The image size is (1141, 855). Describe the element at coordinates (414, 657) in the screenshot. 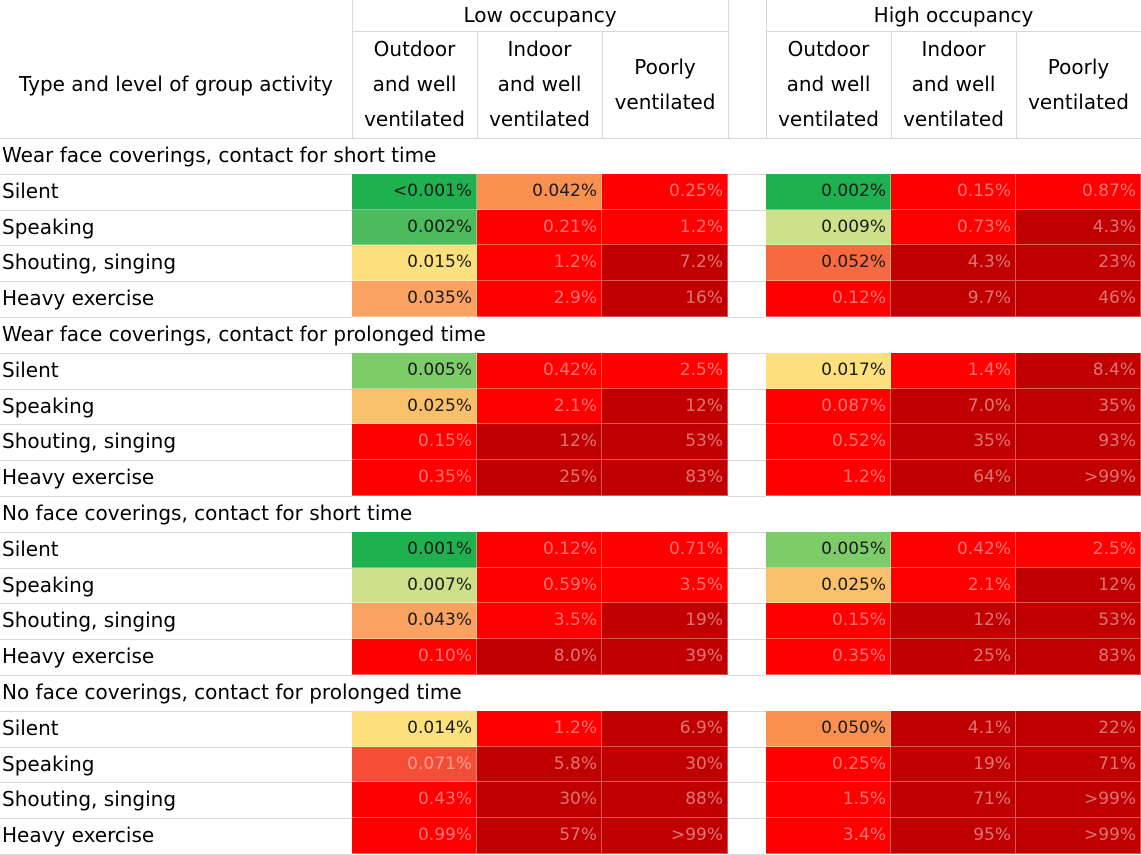

I see `risk-value-cell: 0.10%` at that location.